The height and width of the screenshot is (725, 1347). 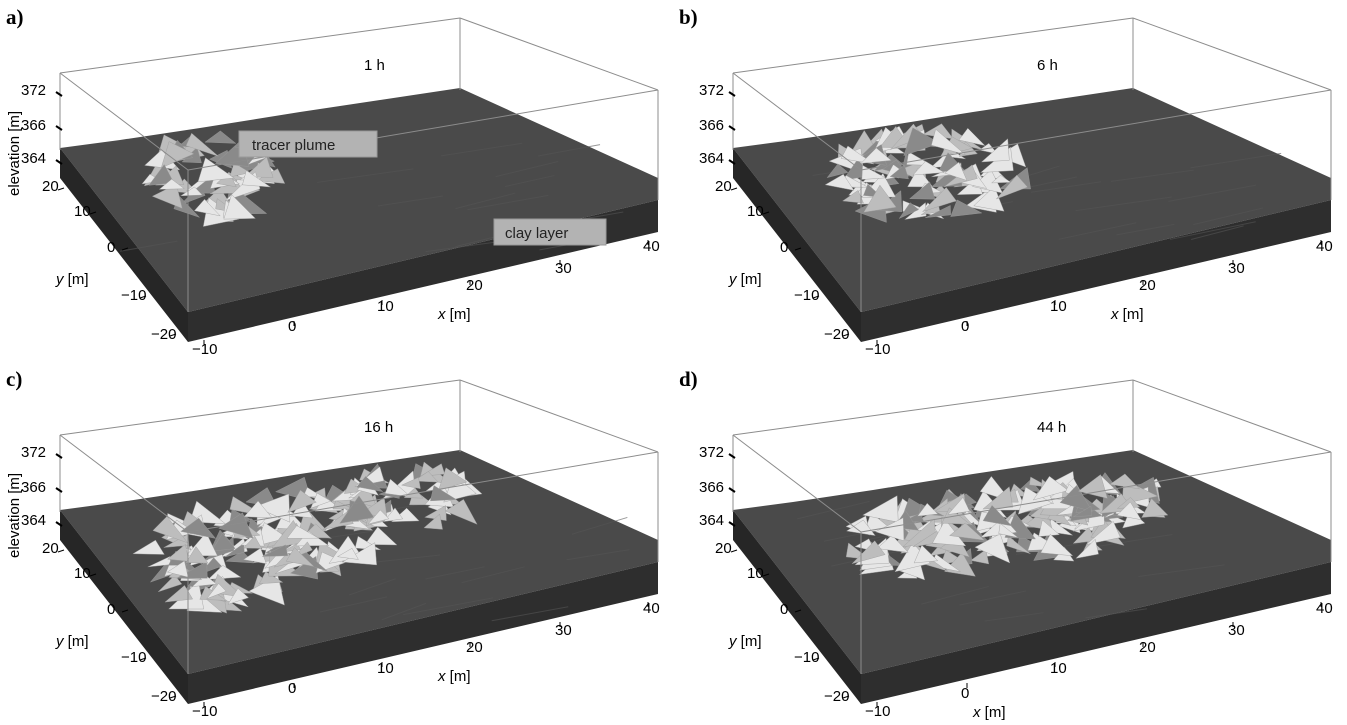 What do you see at coordinates (378, 427) in the screenshot?
I see `time-label: 16 h` at bounding box center [378, 427].